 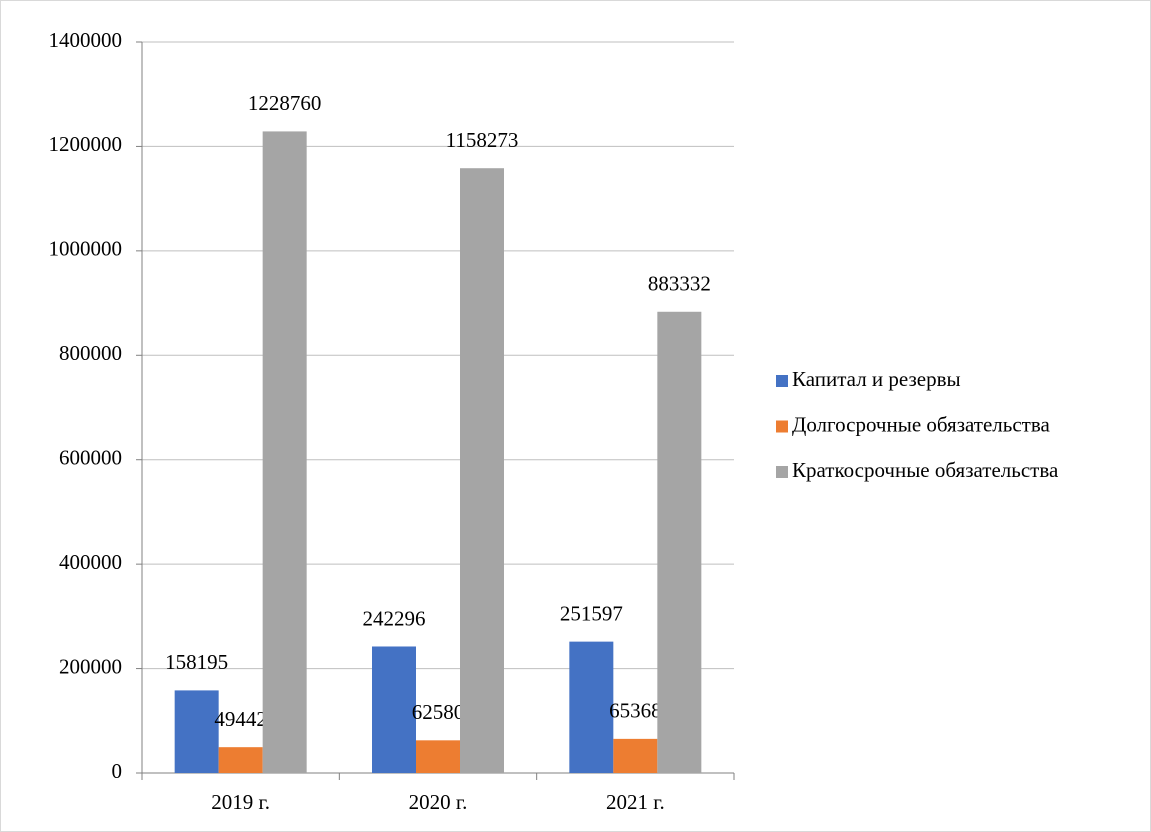 What do you see at coordinates (86, 144) in the screenshot?
I see `y-tick-label: 1200000` at bounding box center [86, 144].